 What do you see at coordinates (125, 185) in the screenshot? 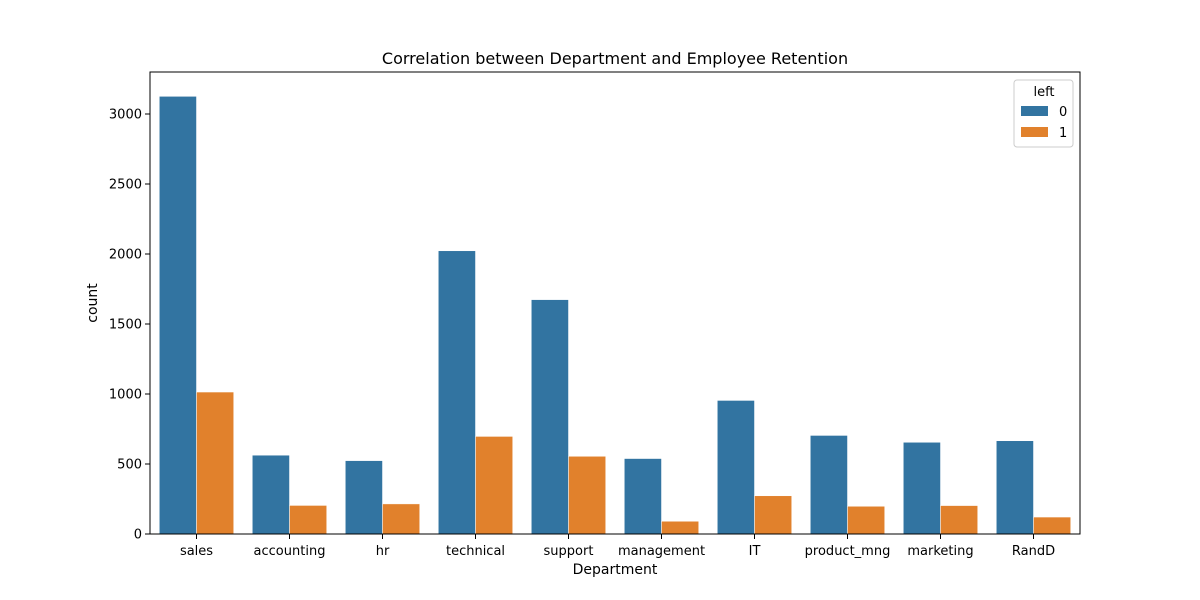
I see `y-tick-label: 2500` at bounding box center [125, 185].